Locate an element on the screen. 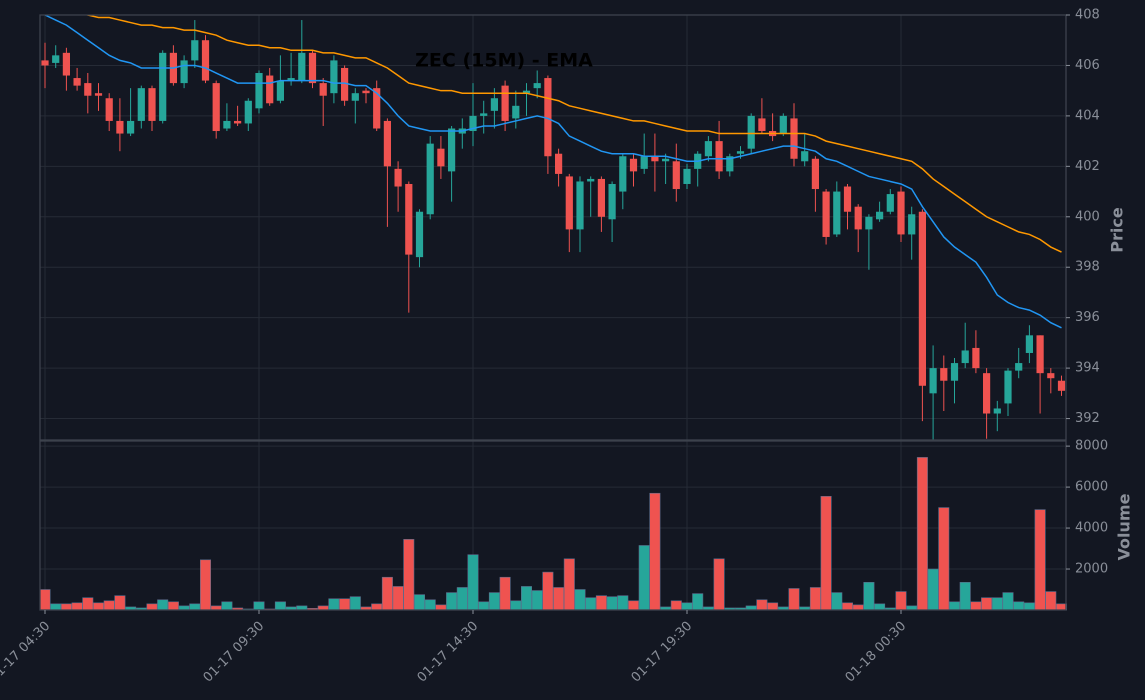 This screenshot has height=700, width=1145. y-tick-label: 406 is located at coordinates (1087, 65).